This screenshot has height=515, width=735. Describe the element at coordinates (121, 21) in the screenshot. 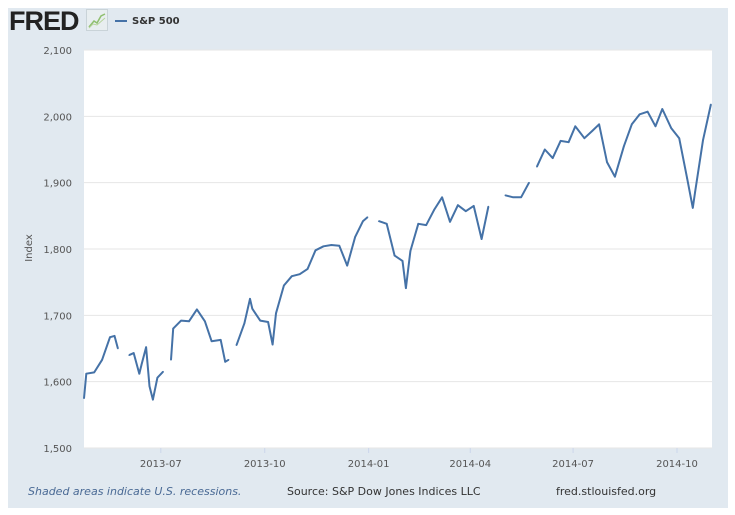

I see `legend-swatch` at that location.